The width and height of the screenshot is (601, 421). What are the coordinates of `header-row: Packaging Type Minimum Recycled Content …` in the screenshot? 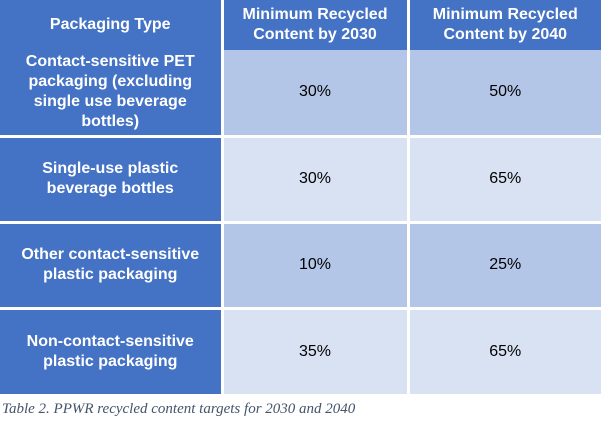 It's located at (300, 25).